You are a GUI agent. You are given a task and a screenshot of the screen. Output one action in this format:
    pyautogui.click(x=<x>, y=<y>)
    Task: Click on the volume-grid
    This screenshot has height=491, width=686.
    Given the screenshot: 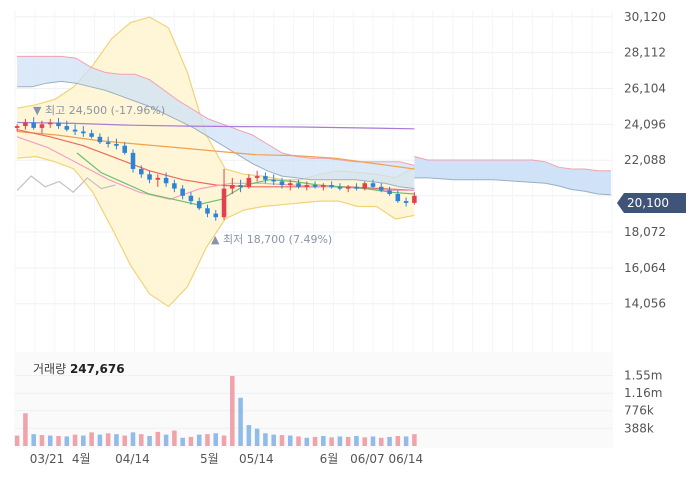 What is the action you would take?
    pyautogui.click(x=314, y=401)
    